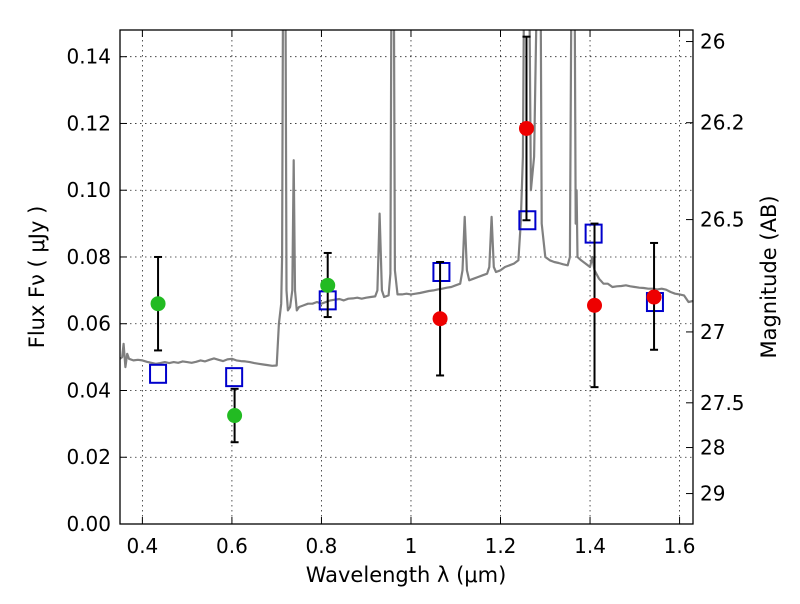 The height and width of the screenshot is (604, 800). Describe the element at coordinates (590, 546) in the screenshot. I see `x-tick-label: 1.4` at that location.